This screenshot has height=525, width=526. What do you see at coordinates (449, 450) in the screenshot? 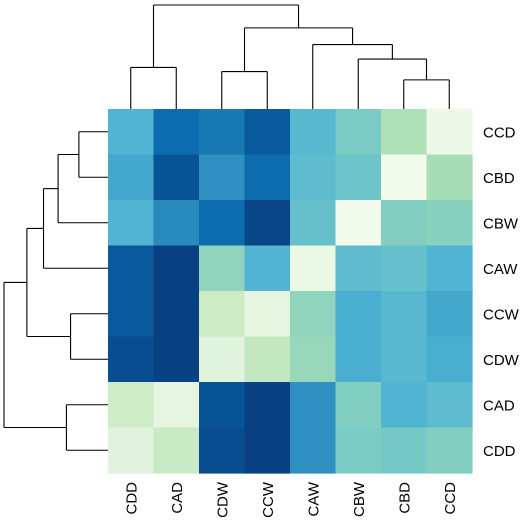
I see `heatmap-cell-CDD-CCD` at bounding box center [449, 450].